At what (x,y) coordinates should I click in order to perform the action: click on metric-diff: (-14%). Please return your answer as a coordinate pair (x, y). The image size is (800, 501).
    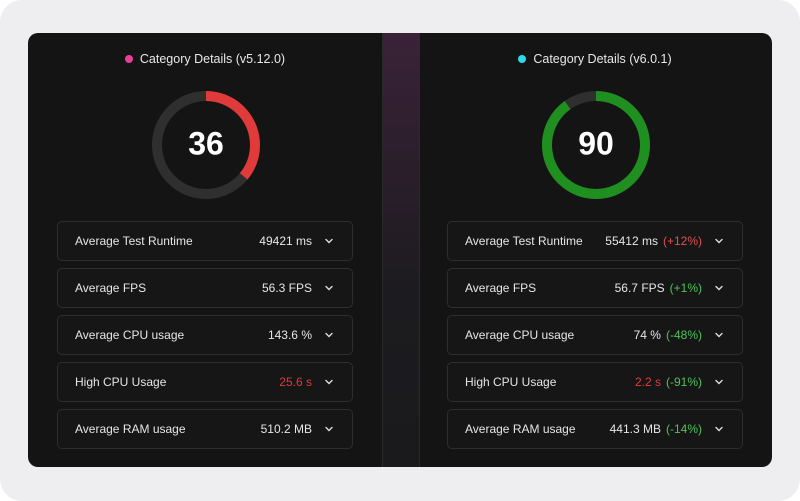
    Looking at the image, I should click on (683, 429).